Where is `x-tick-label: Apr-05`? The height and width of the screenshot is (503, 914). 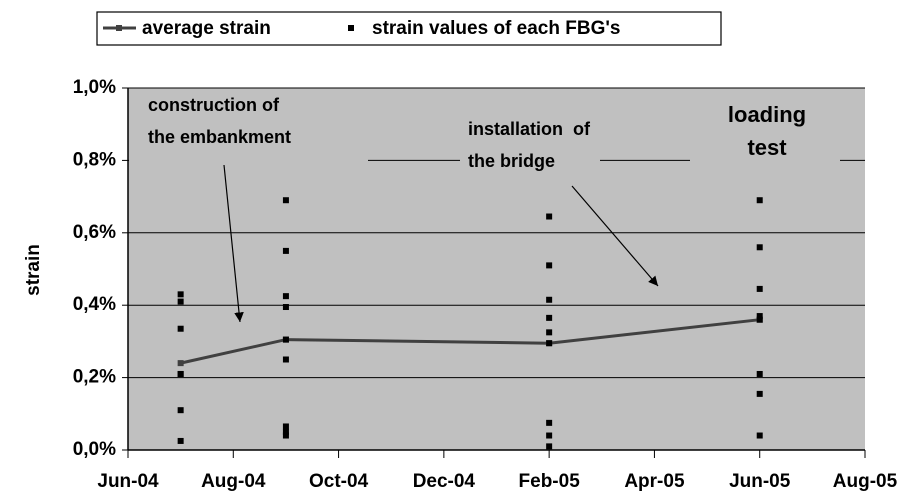 x-tick-label: Apr-05 is located at coordinates (654, 481).